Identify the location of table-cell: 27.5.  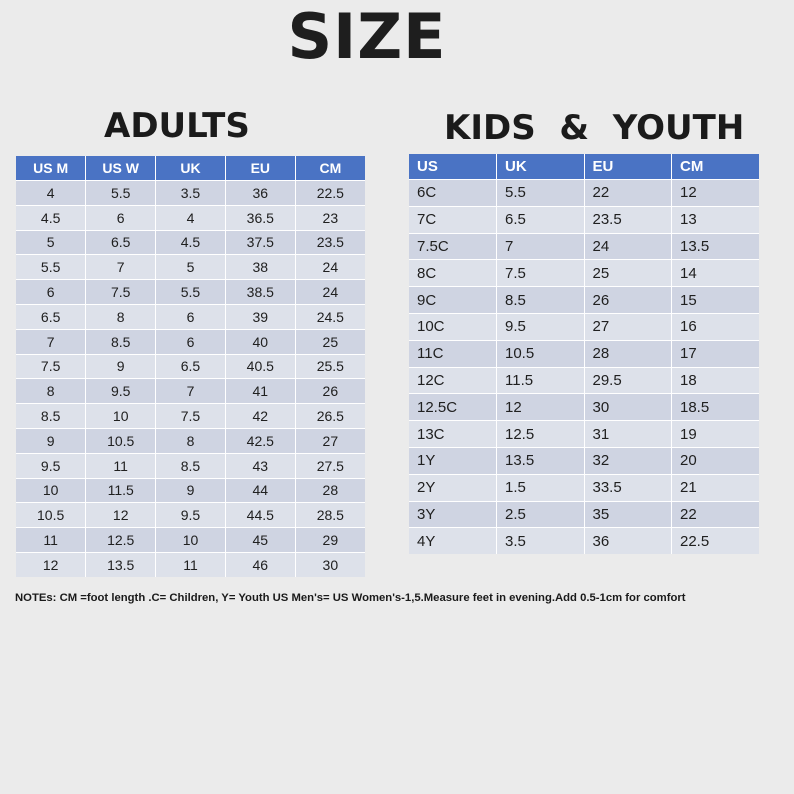
(330, 465).